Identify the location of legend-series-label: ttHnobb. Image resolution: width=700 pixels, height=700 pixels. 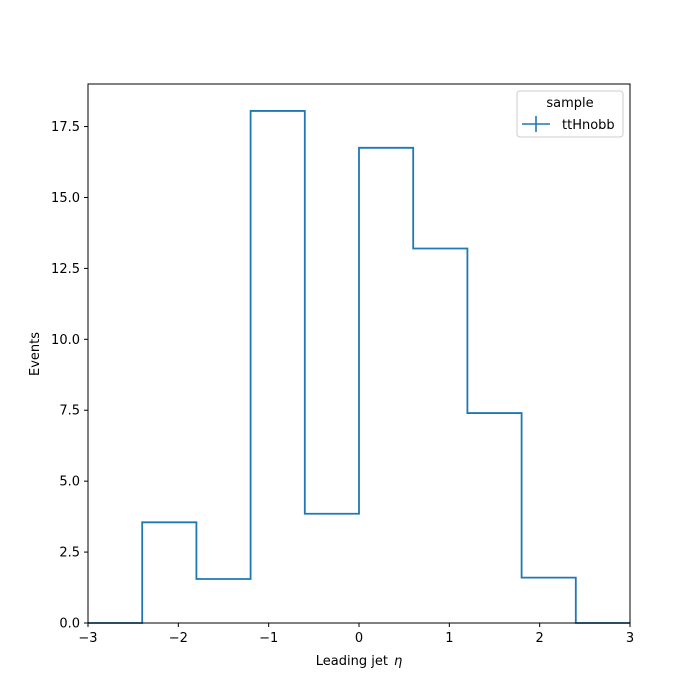
(588, 125).